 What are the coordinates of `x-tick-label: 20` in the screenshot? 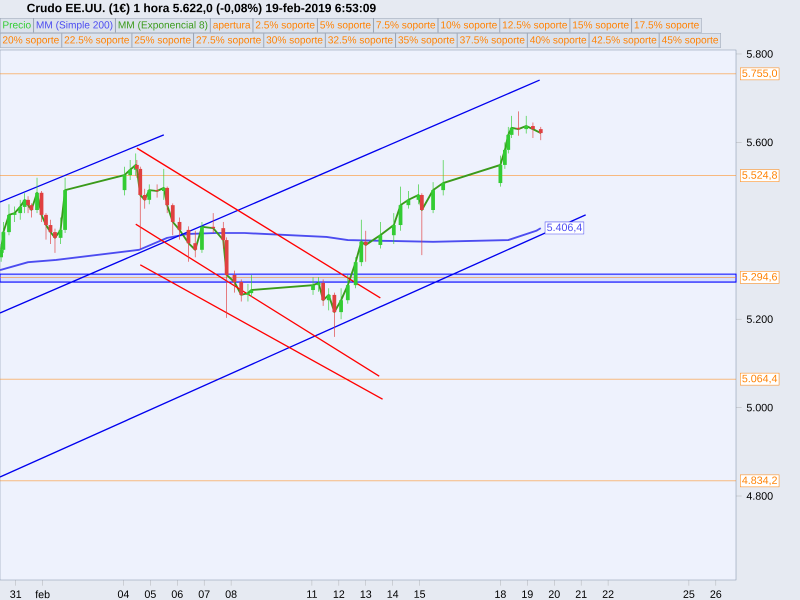 It's located at (554, 594).